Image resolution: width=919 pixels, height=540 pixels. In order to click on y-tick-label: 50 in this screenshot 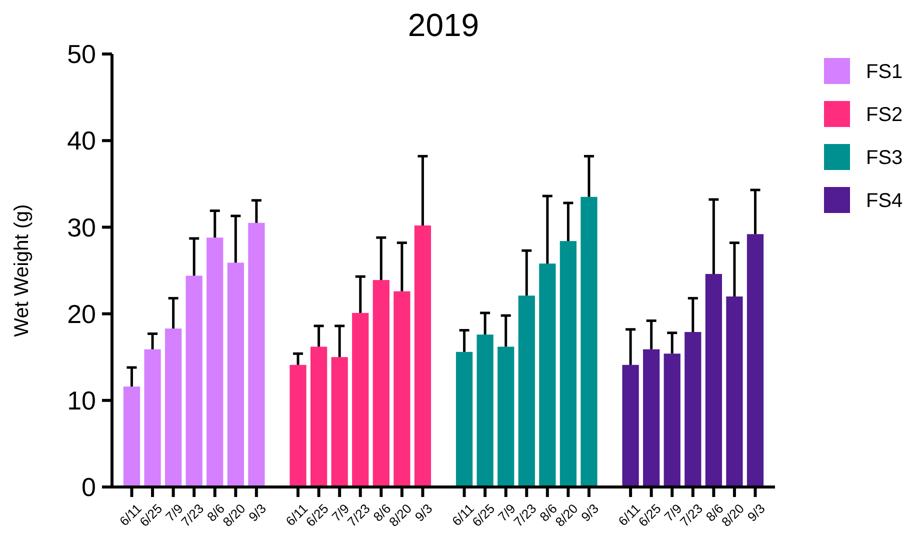, I will do `click(81, 54)`.